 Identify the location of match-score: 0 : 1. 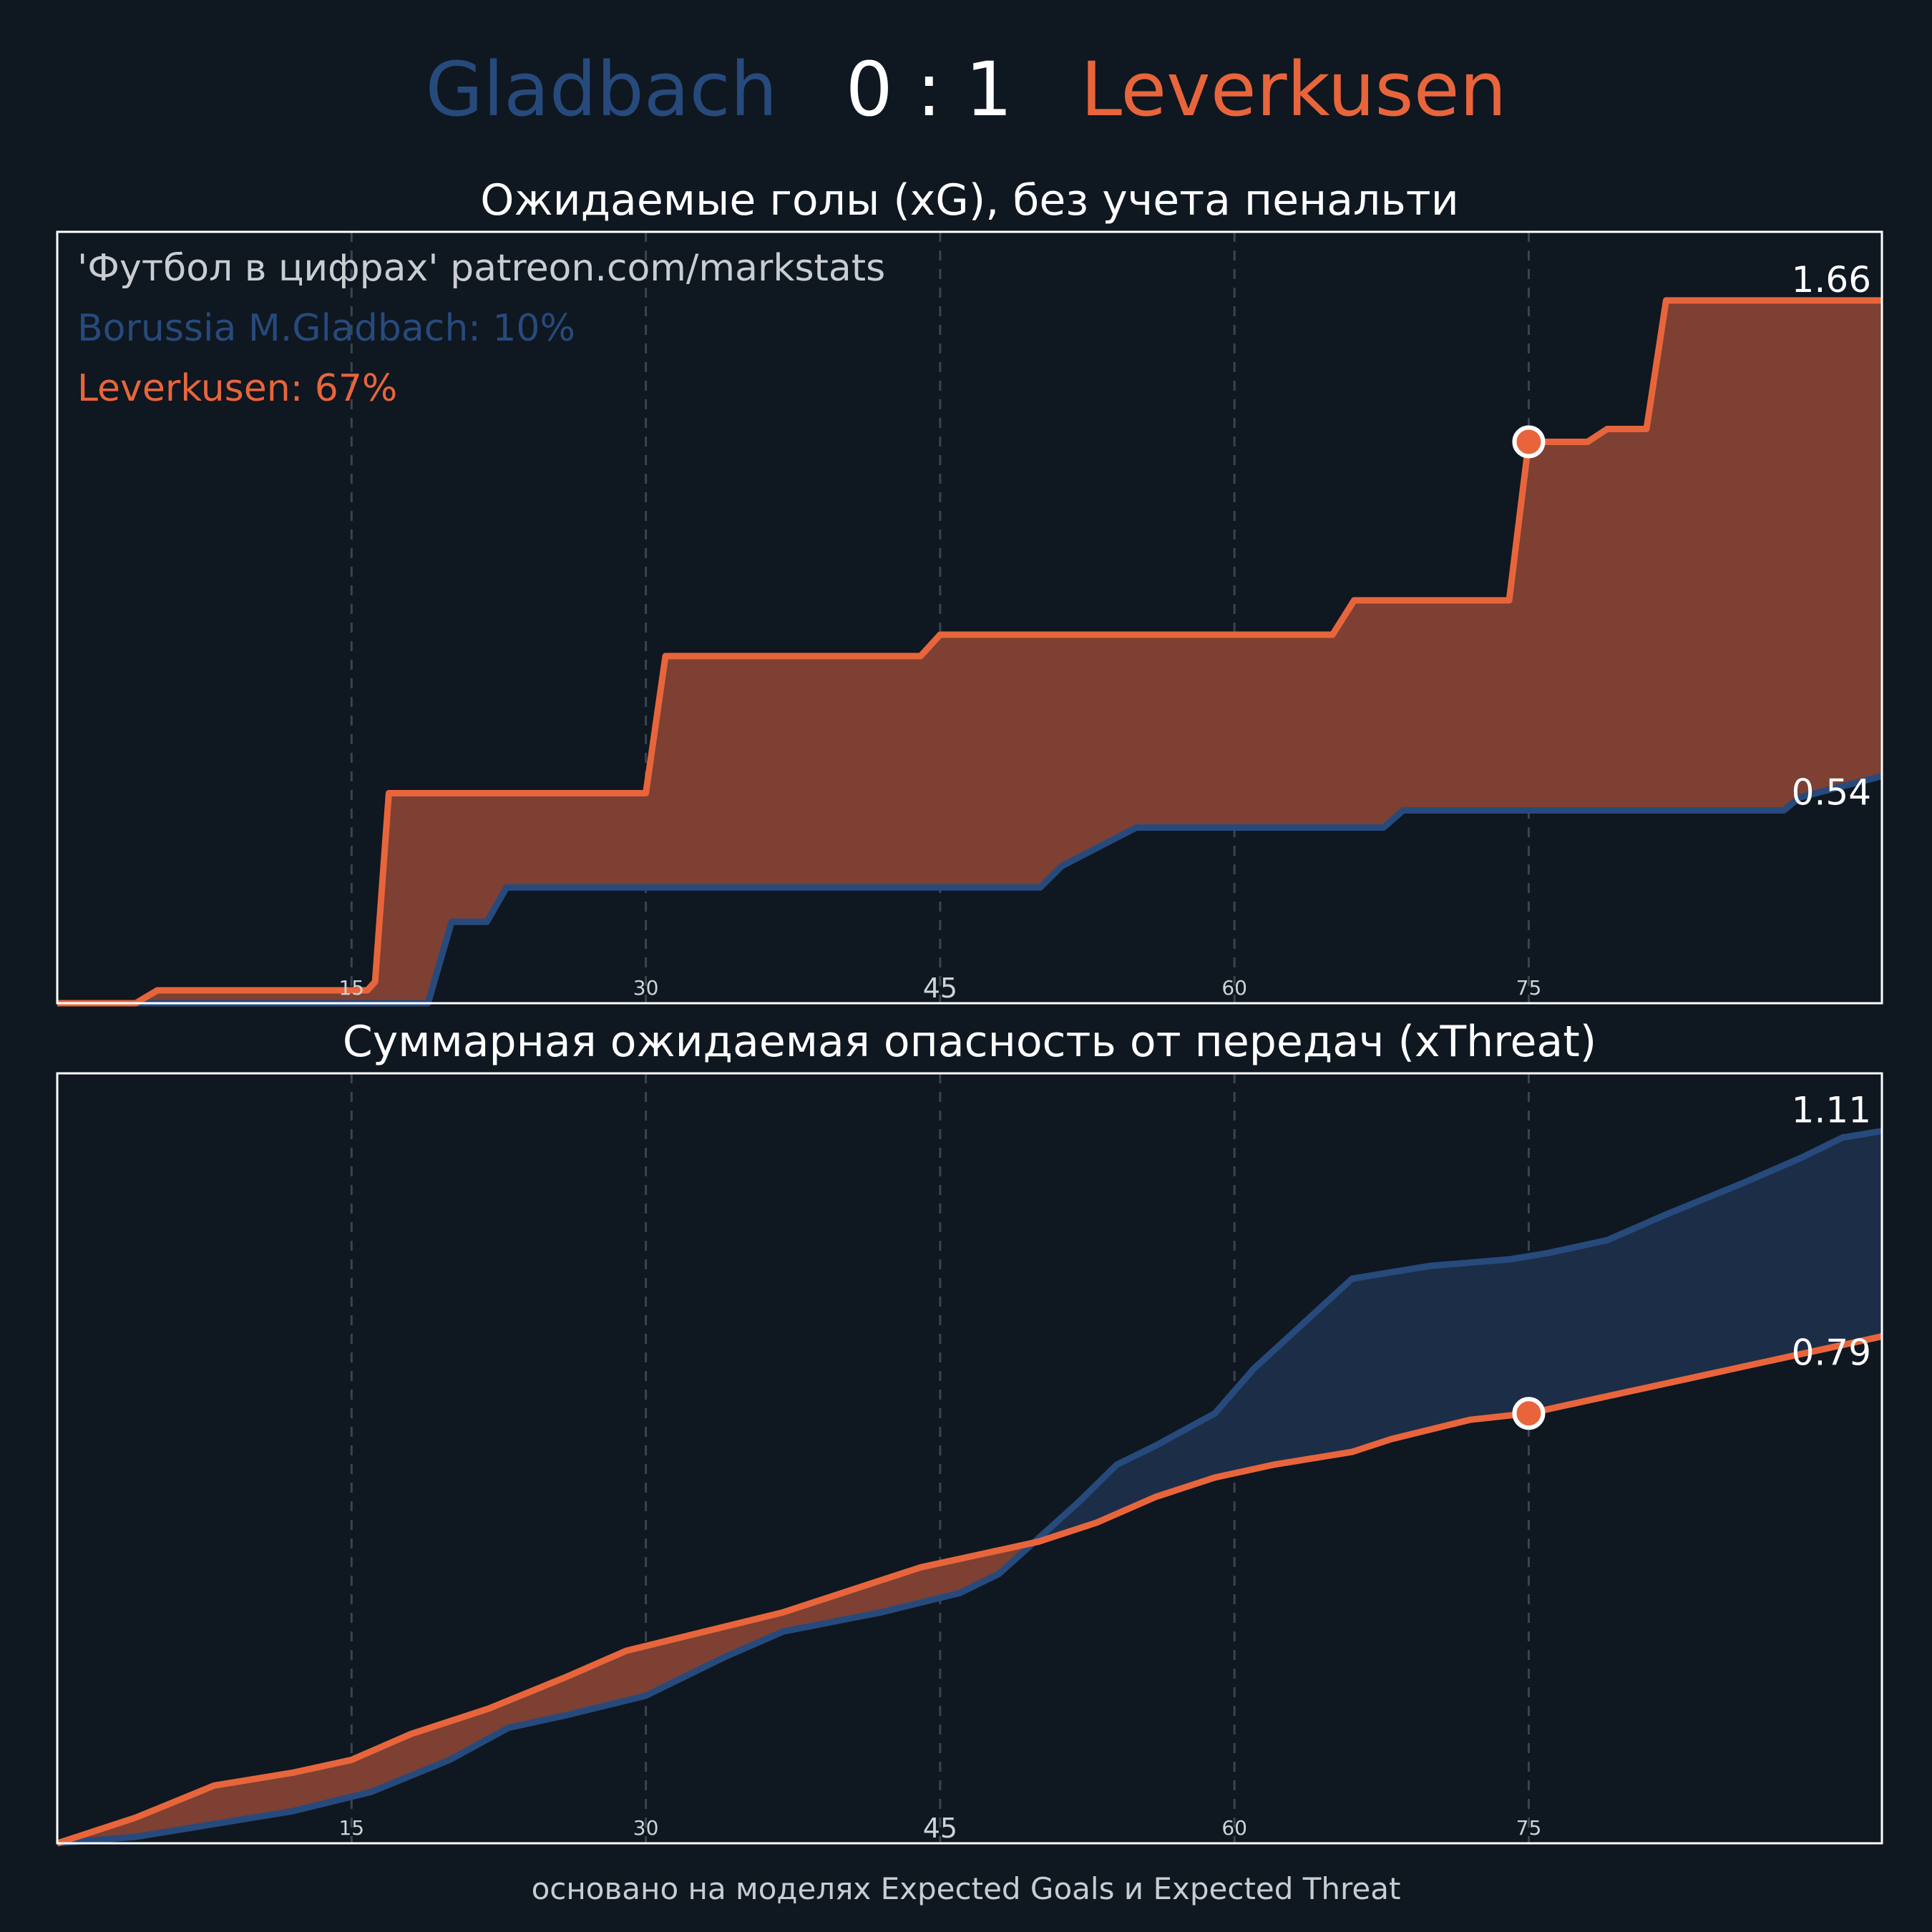
(929, 89).